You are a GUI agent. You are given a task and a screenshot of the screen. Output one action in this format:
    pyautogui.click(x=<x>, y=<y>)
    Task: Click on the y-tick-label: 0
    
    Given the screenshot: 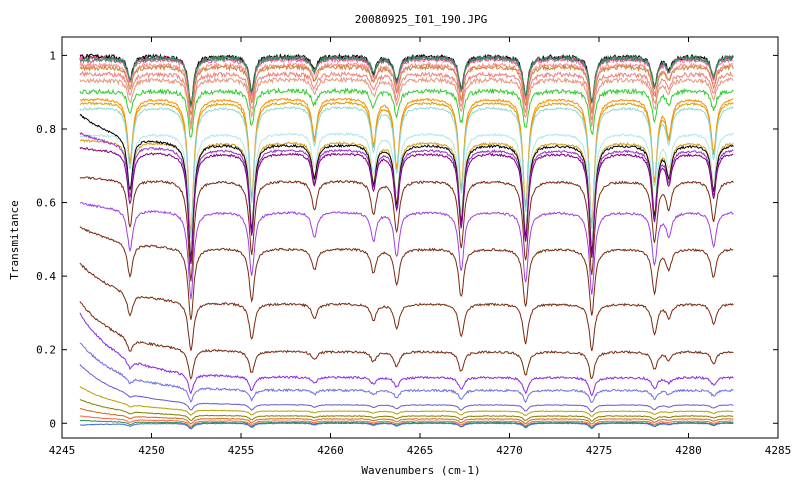 What is the action you would take?
    pyautogui.click(x=52, y=423)
    